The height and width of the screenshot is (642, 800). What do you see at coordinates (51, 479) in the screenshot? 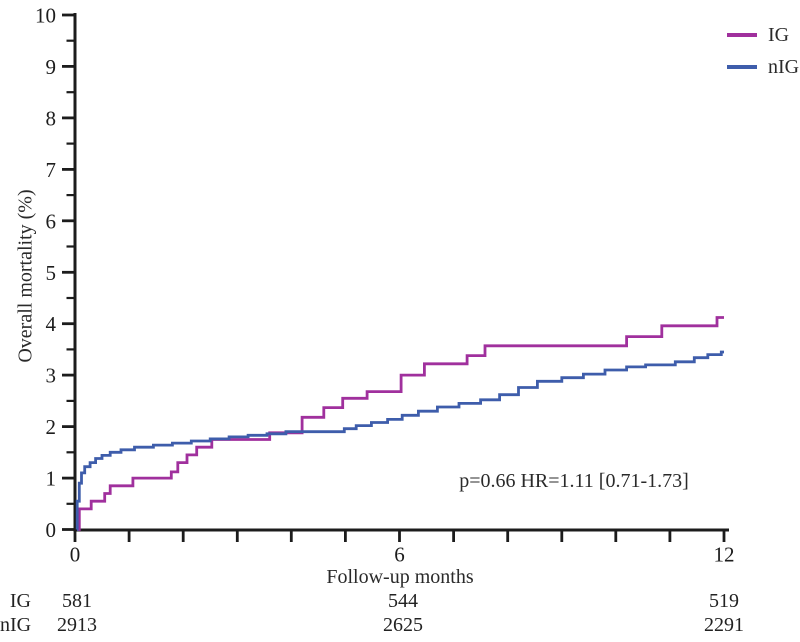
I see `svg-text: 1` at bounding box center [51, 479].